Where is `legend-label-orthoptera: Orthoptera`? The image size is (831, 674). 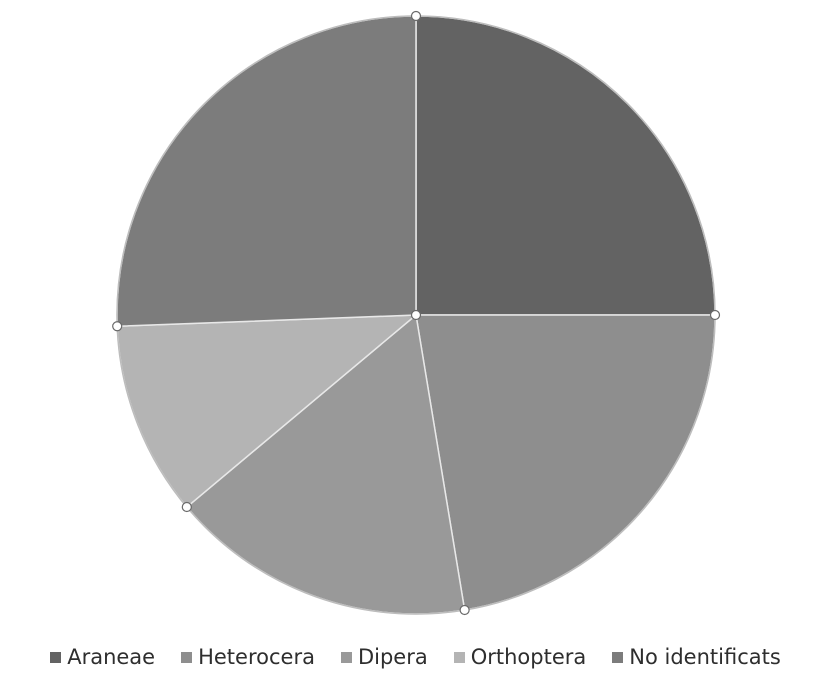
legend-label-orthoptera: Orthoptera is located at coordinates (529, 657).